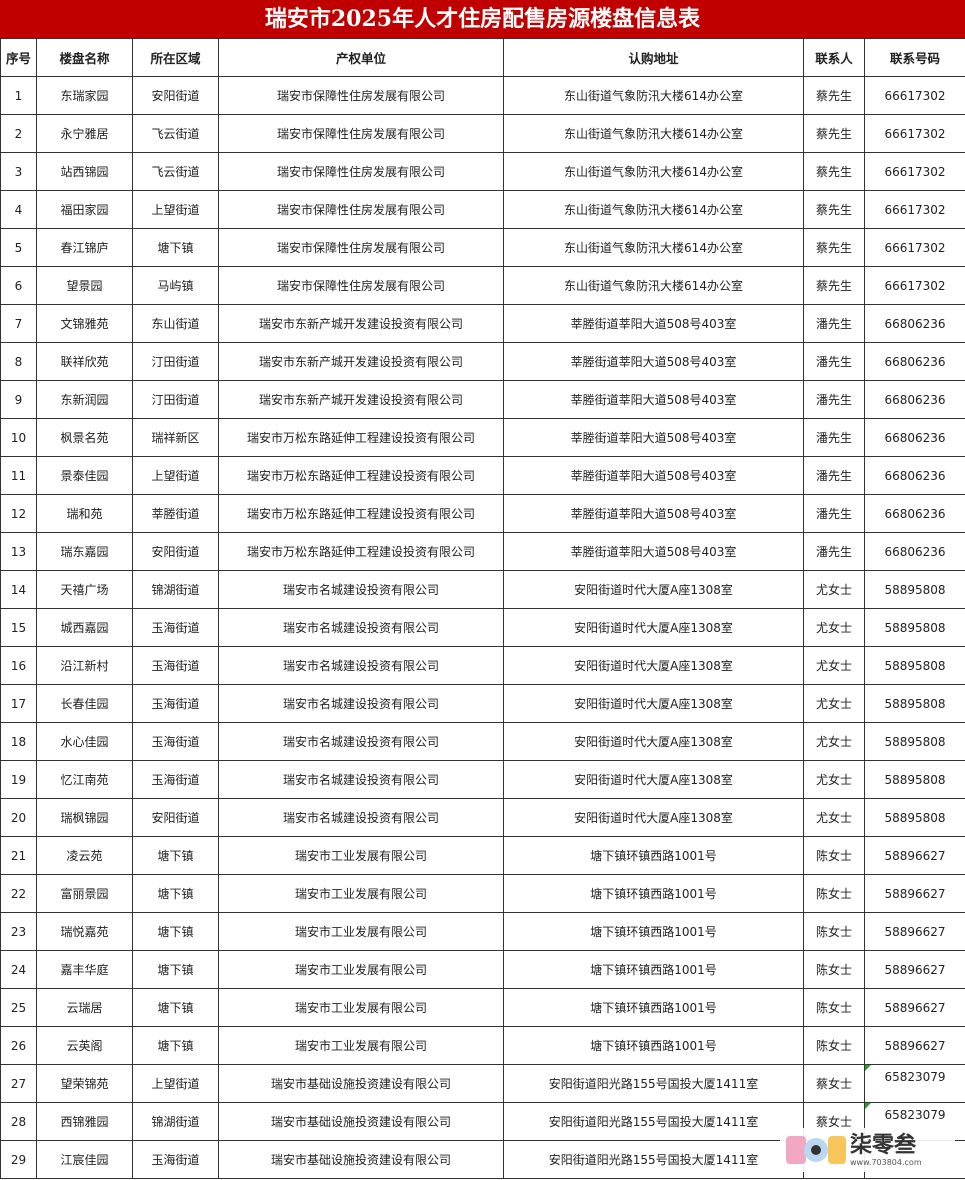  What do you see at coordinates (84, 969) in the screenshot?
I see `cell: 嘉丰华庭` at bounding box center [84, 969].